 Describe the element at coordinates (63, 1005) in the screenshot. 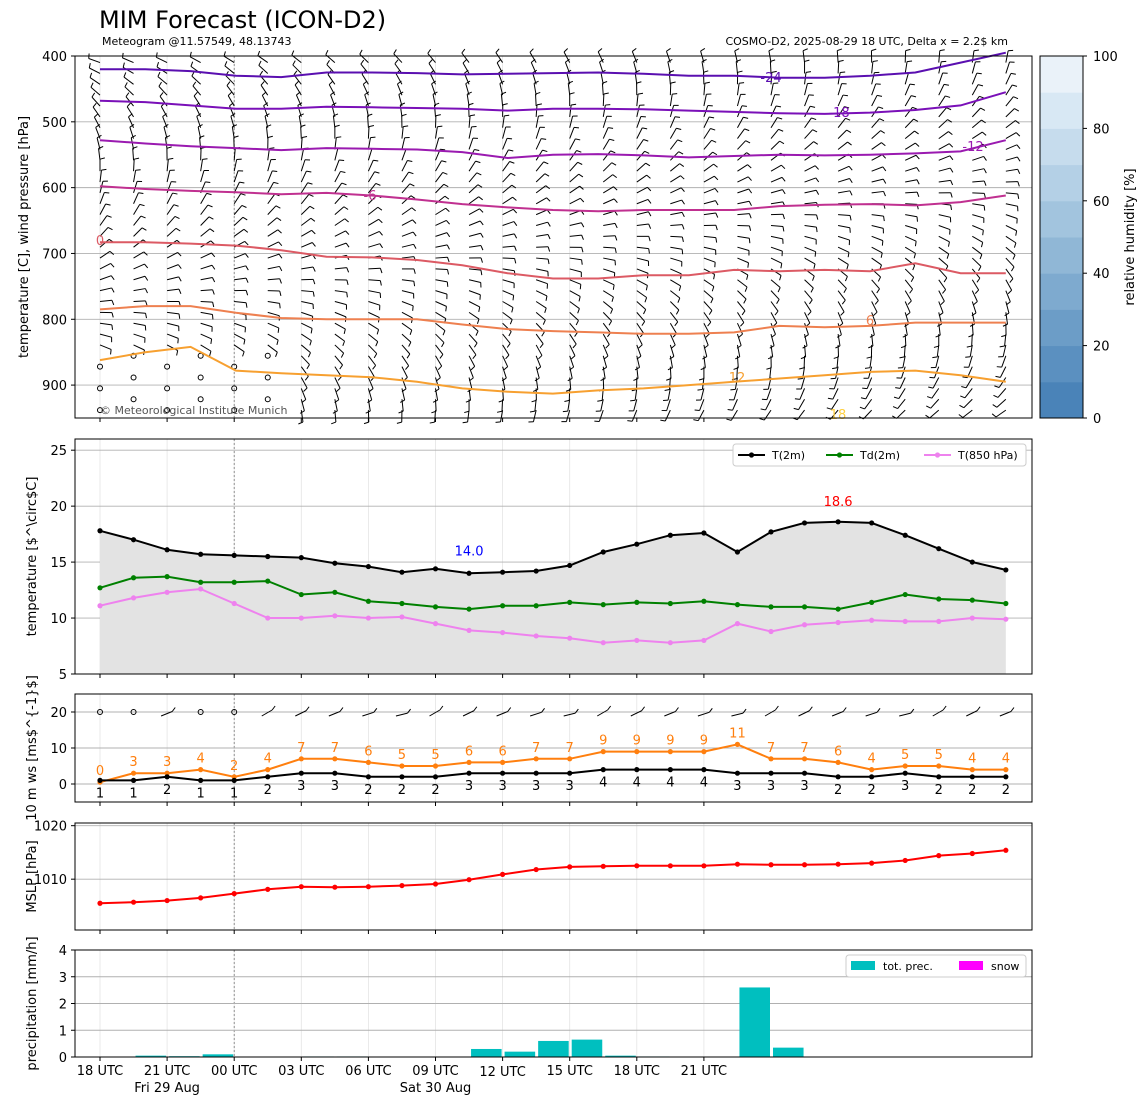

I see `y-tick-label: 2` at that location.